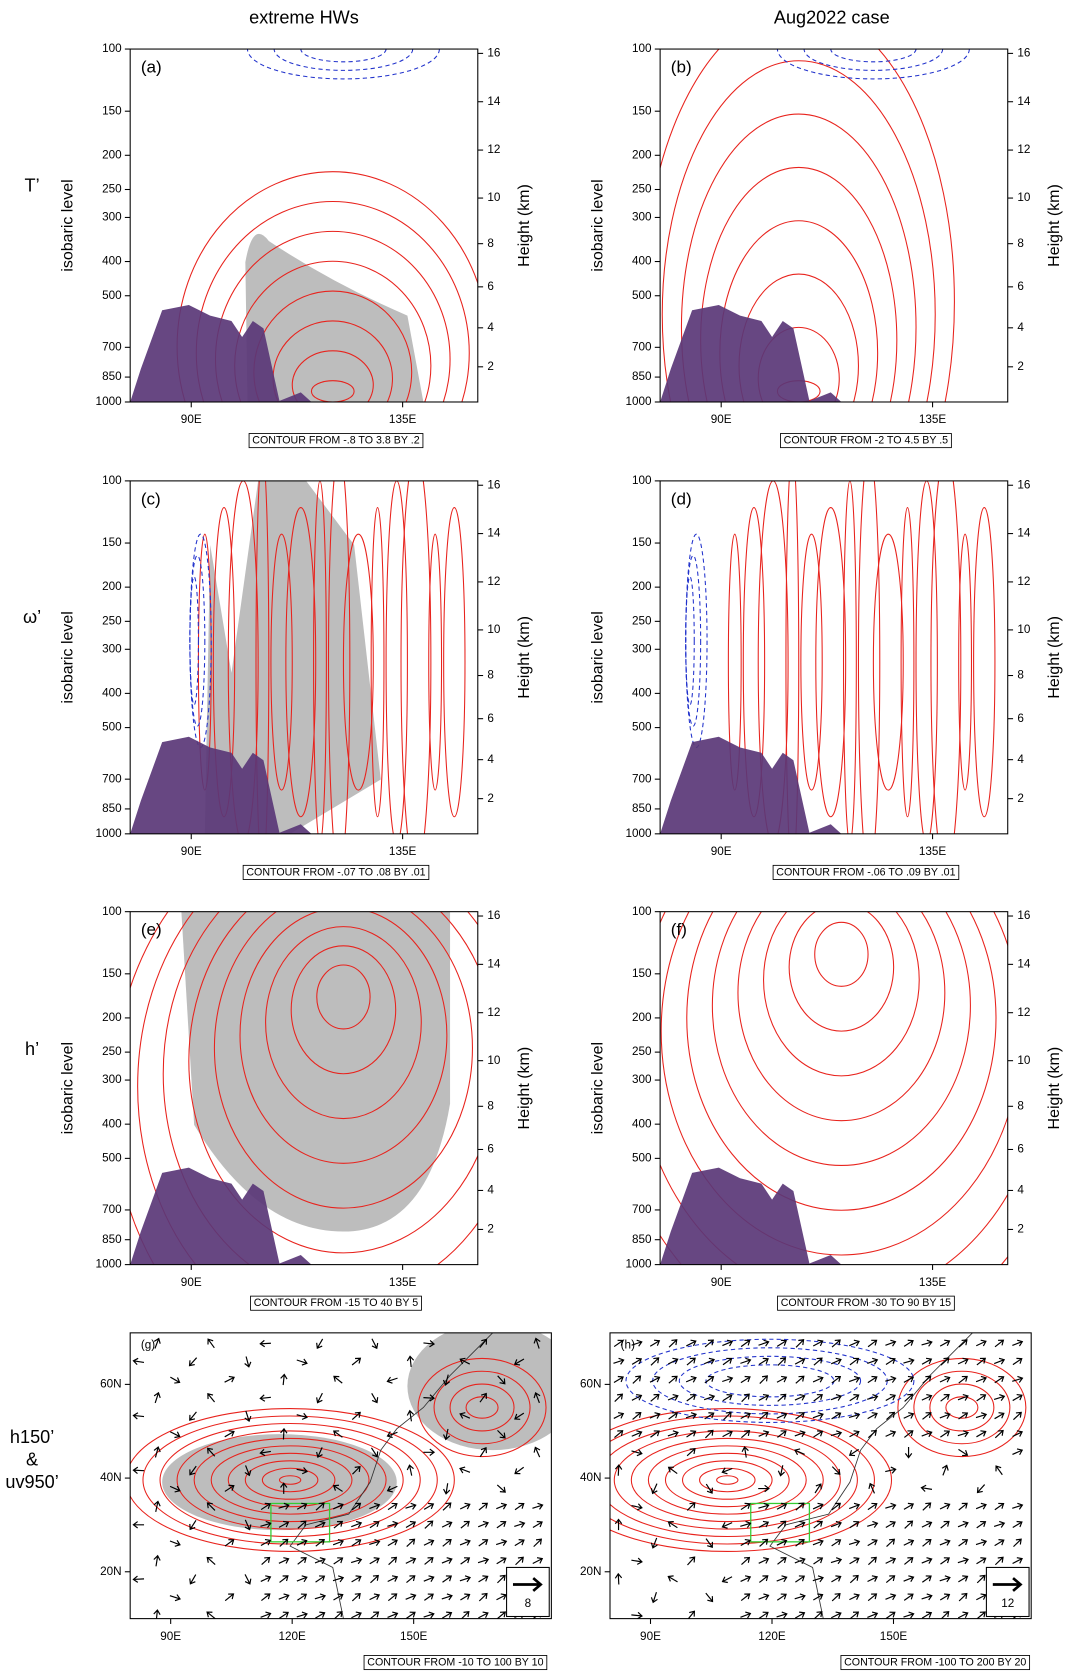 This screenshot has height=1673, width=1075. Describe the element at coordinates (403, 419) in the screenshot. I see `x-tick-label: 135E` at that location.